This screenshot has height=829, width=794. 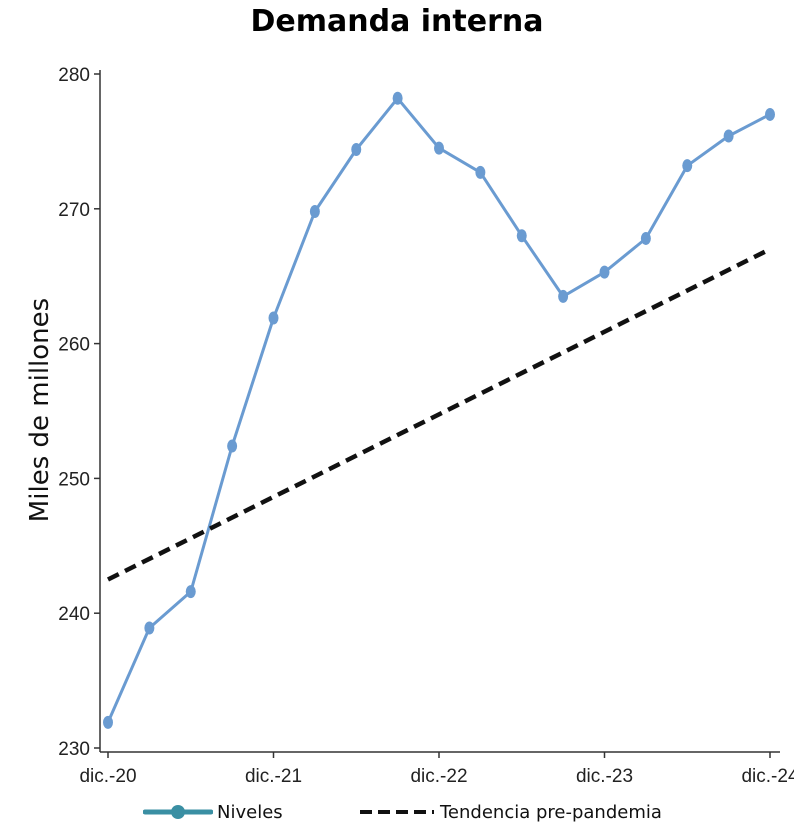 I want to click on y-tick-label: 230, so click(x=74, y=749).